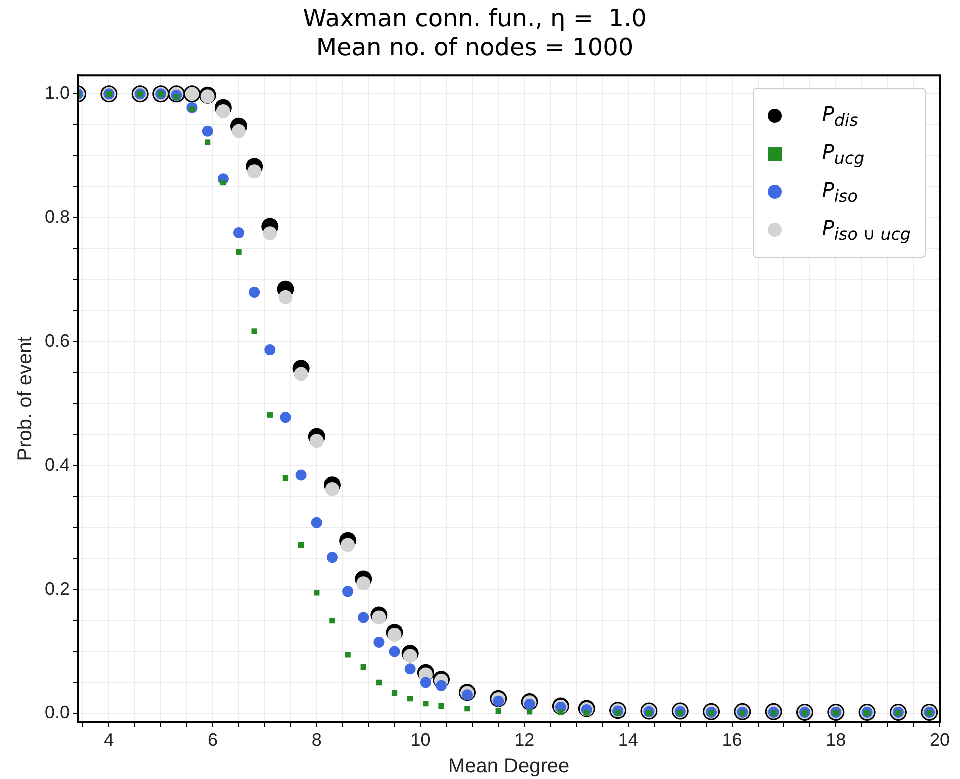 The height and width of the screenshot is (779, 960). Describe the element at coordinates (25, 399) in the screenshot. I see `y-axis-title: Prob. of event` at that location.